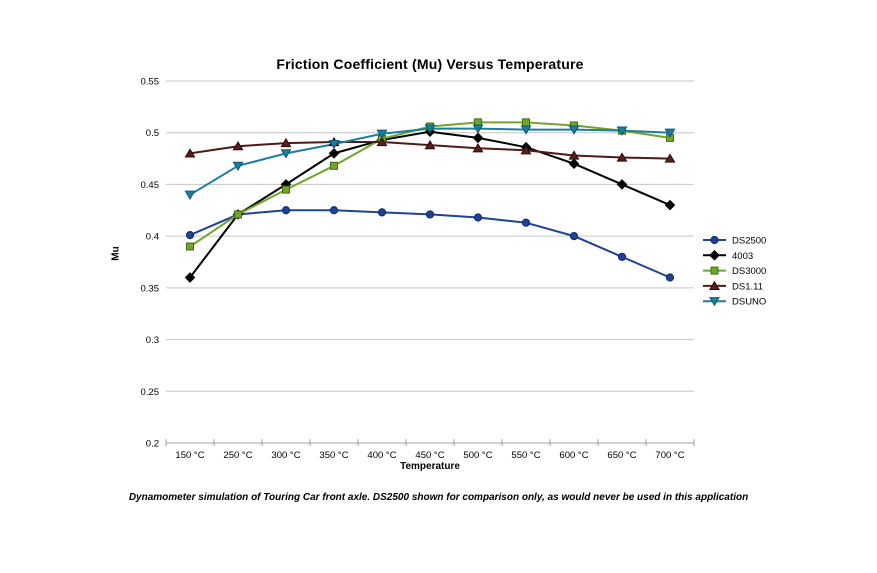 The width and height of the screenshot is (877, 573). I want to click on x-tick-label: 150 °C, so click(189, 455).